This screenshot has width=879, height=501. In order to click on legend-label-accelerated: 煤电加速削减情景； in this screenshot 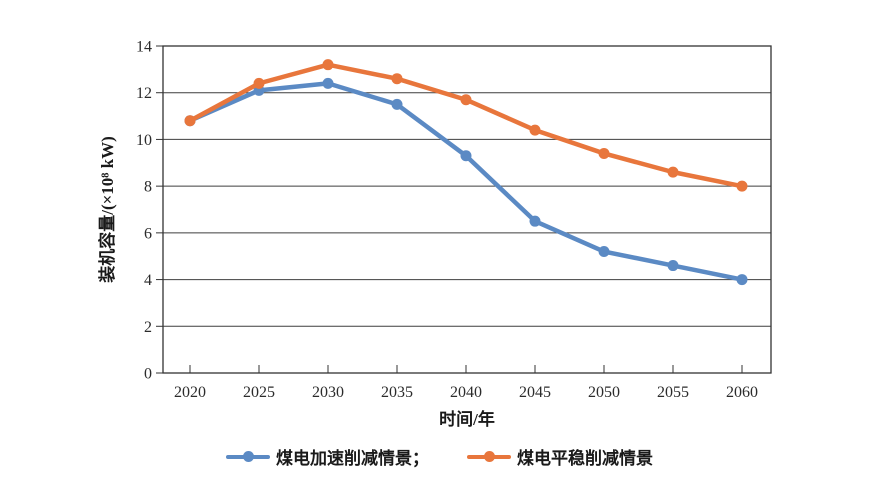, I will do `click(352, 458)`.